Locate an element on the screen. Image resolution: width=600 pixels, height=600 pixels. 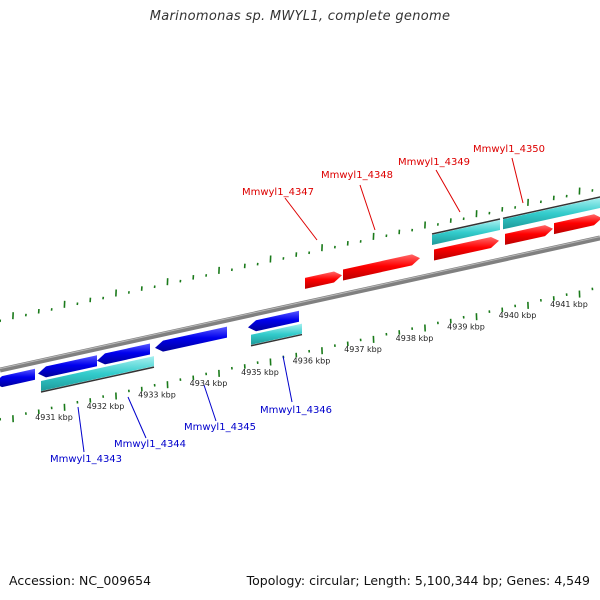
gene-label: Mmwyl1_4344 is located at coordinates (150, 444).